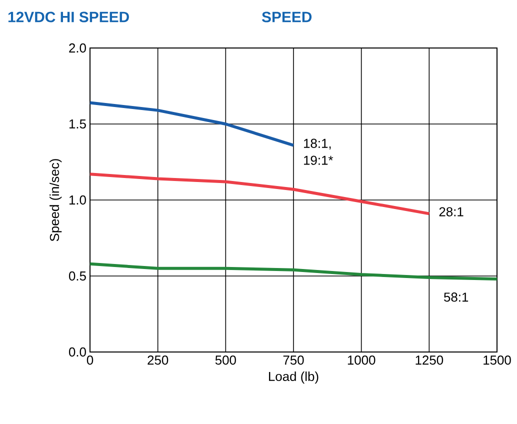  What do you see at coordinates (451, 211) in the screenshot?
I see `series-label: 28:1` at bounding box center [451, 211].